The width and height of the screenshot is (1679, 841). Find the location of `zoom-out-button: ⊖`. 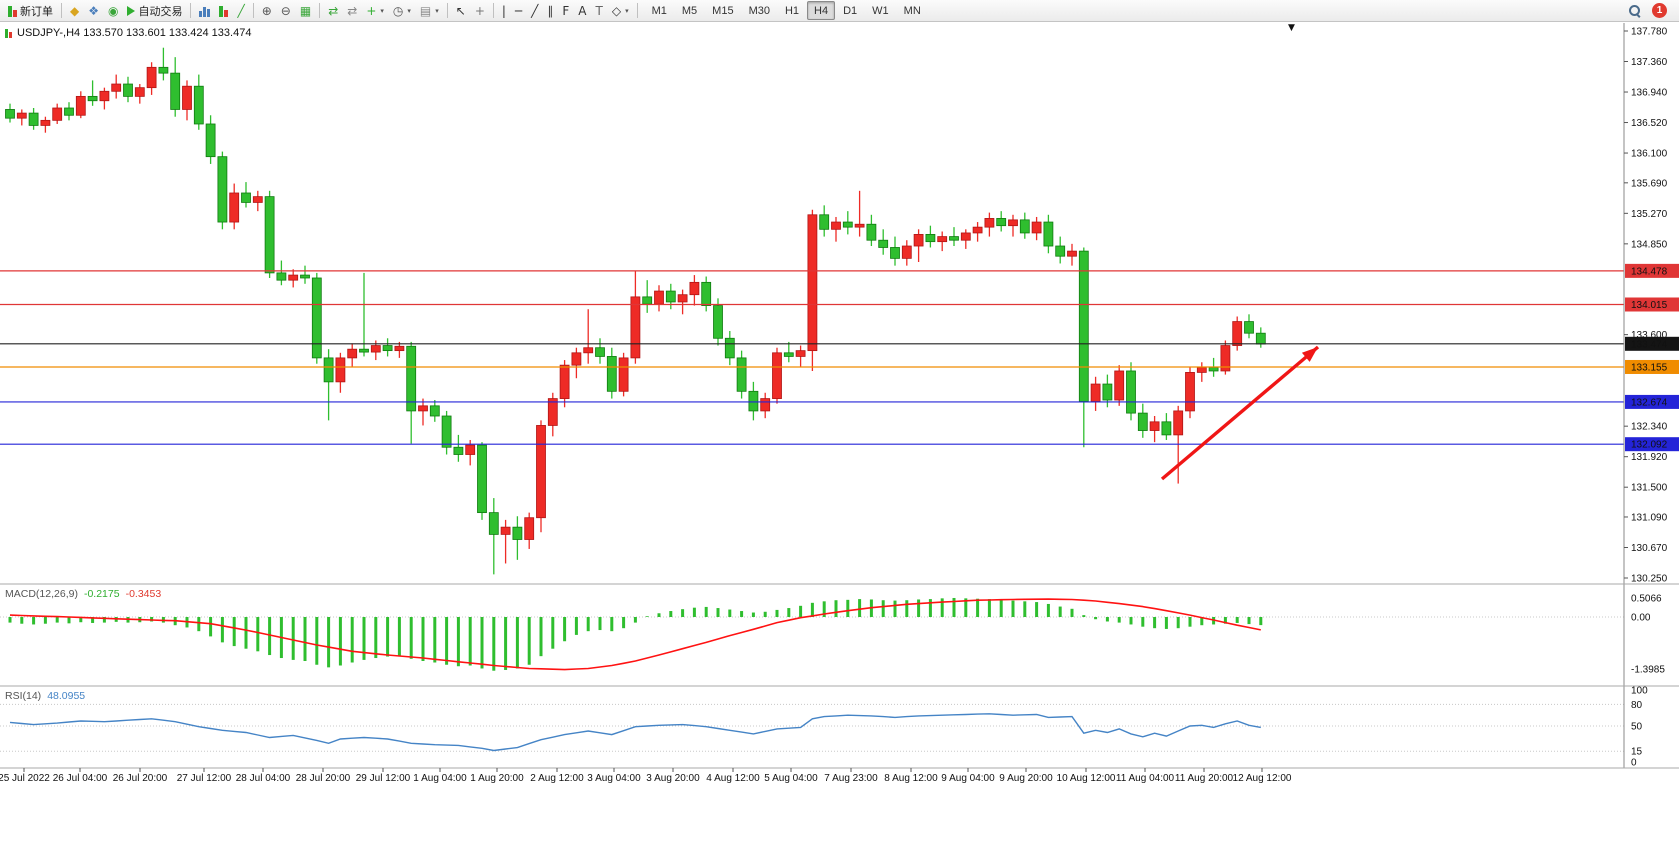

zoom-out-button: ⊖ is located at coordinates (286, 10).